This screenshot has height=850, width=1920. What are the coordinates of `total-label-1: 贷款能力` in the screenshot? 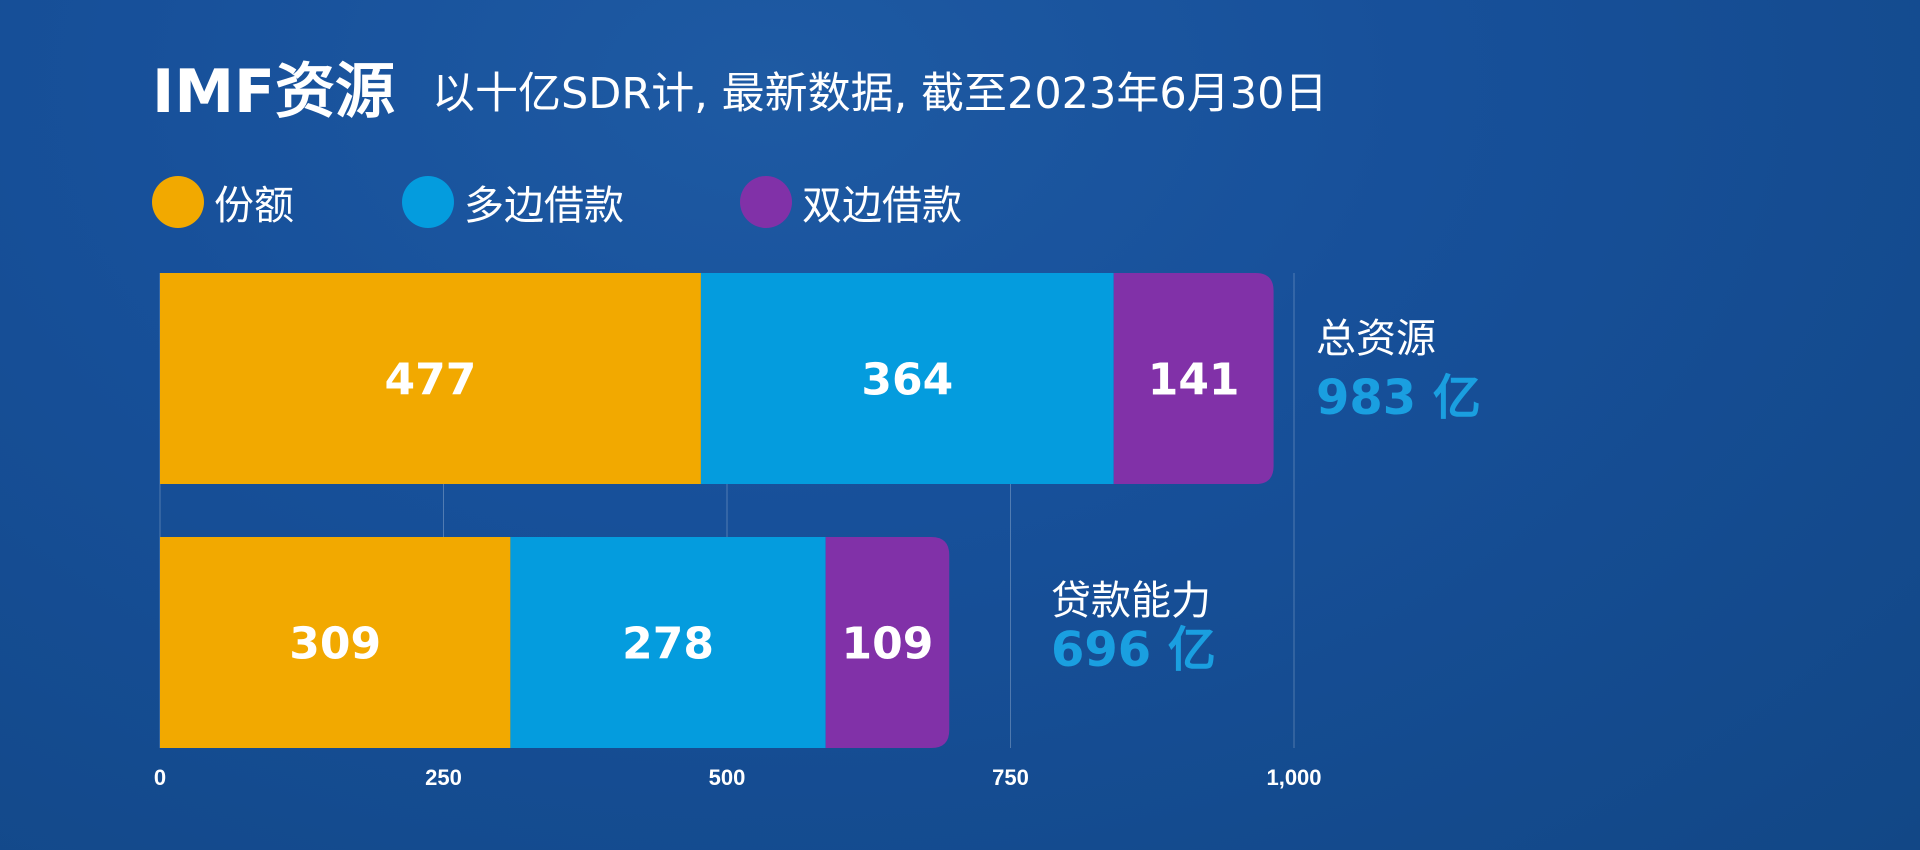 It's located at (1131, 601).